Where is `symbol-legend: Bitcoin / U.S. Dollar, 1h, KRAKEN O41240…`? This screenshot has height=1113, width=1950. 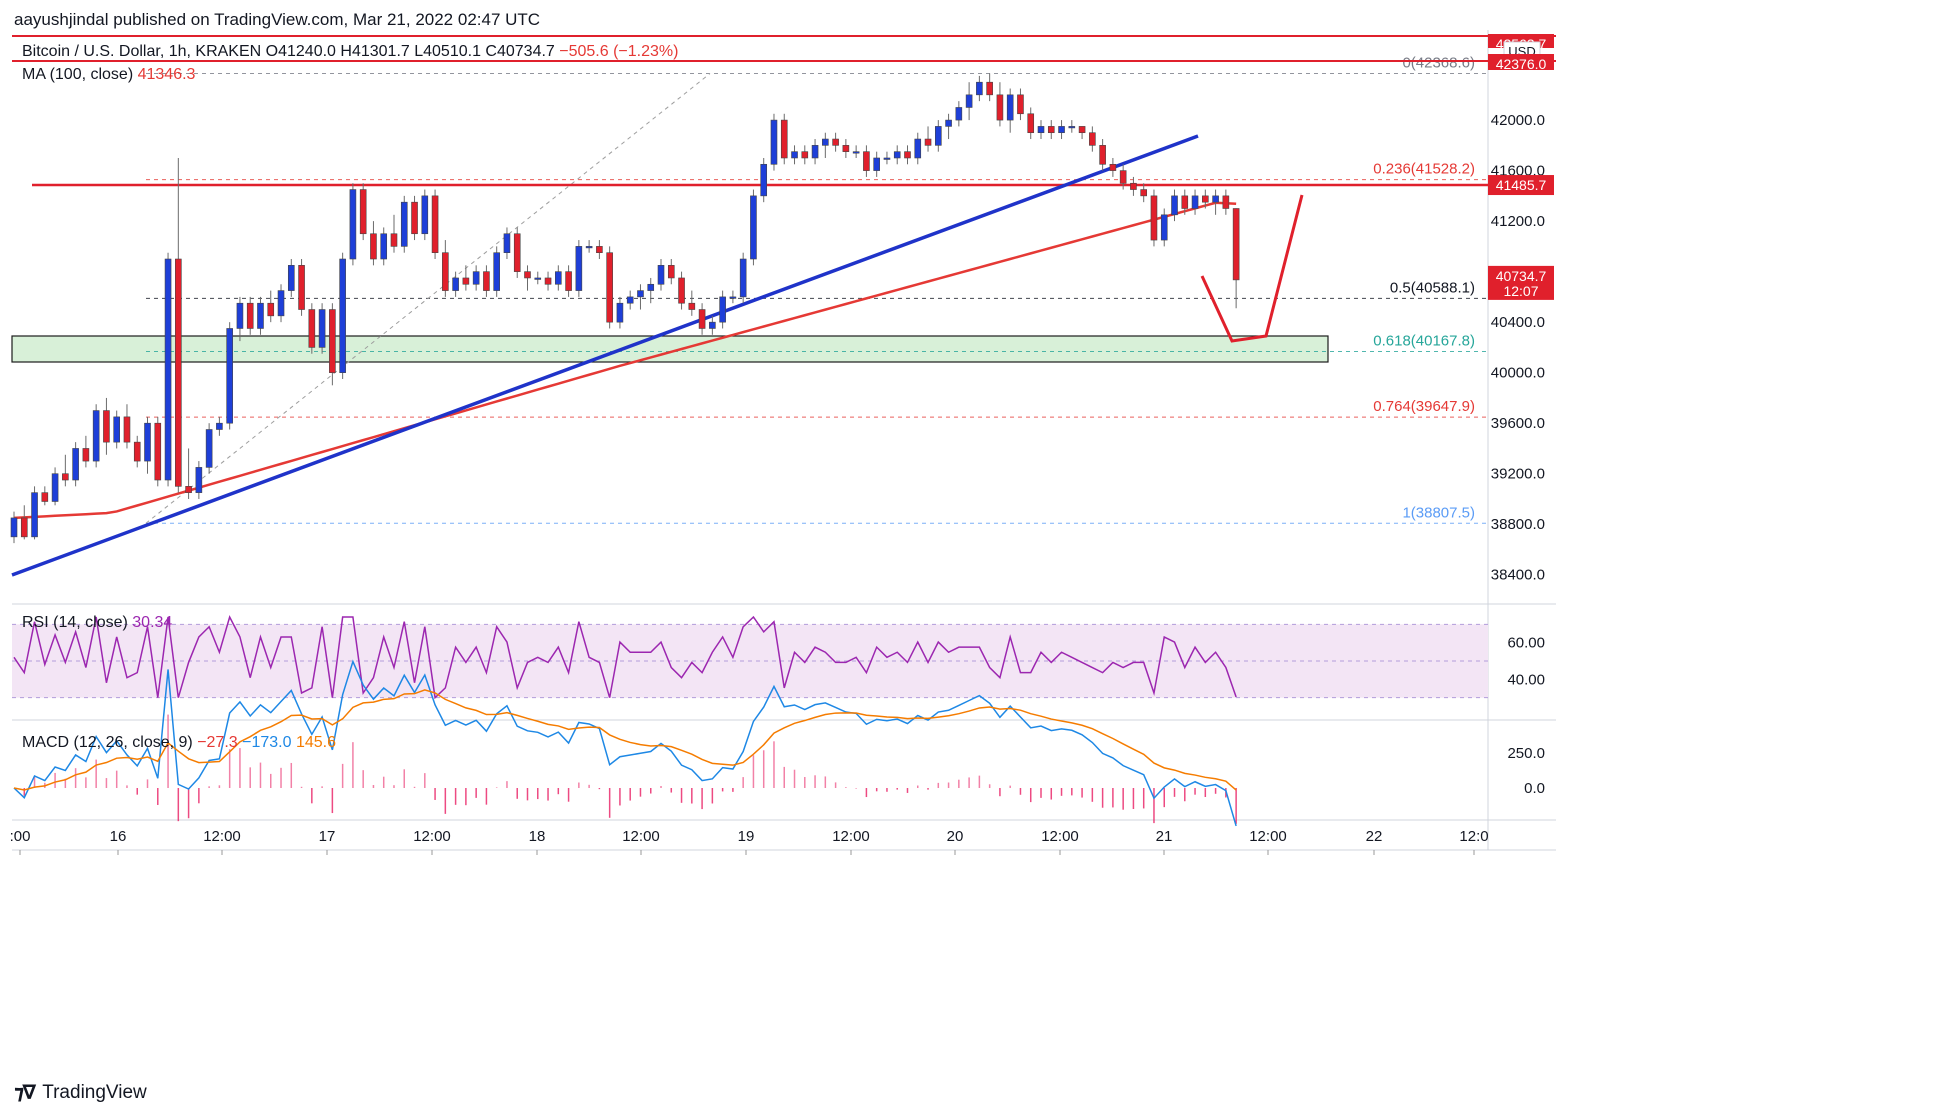
symbol-legend: Bitcoin / U.S. Dollar, 1h, KRAKEN O41240… is located at coordinates (350, 52).